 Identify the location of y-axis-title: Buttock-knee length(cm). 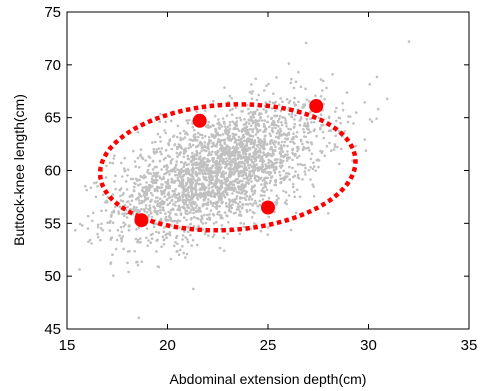
(19, 170).